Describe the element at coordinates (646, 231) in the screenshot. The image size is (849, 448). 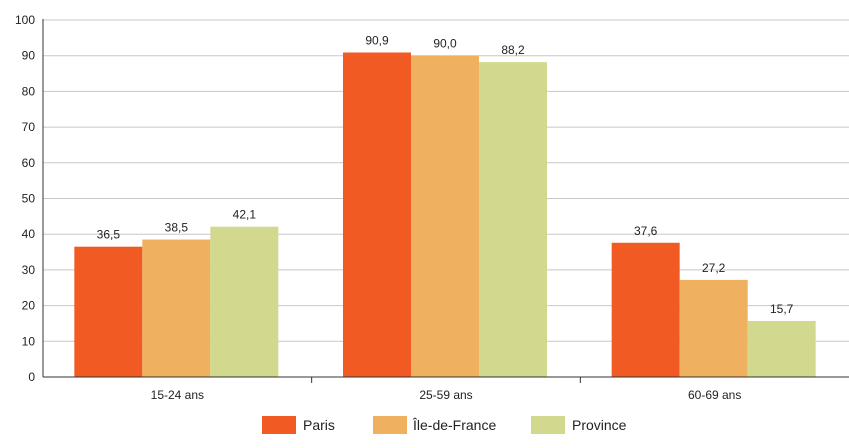
I see `data-label: 37,6` at that location.